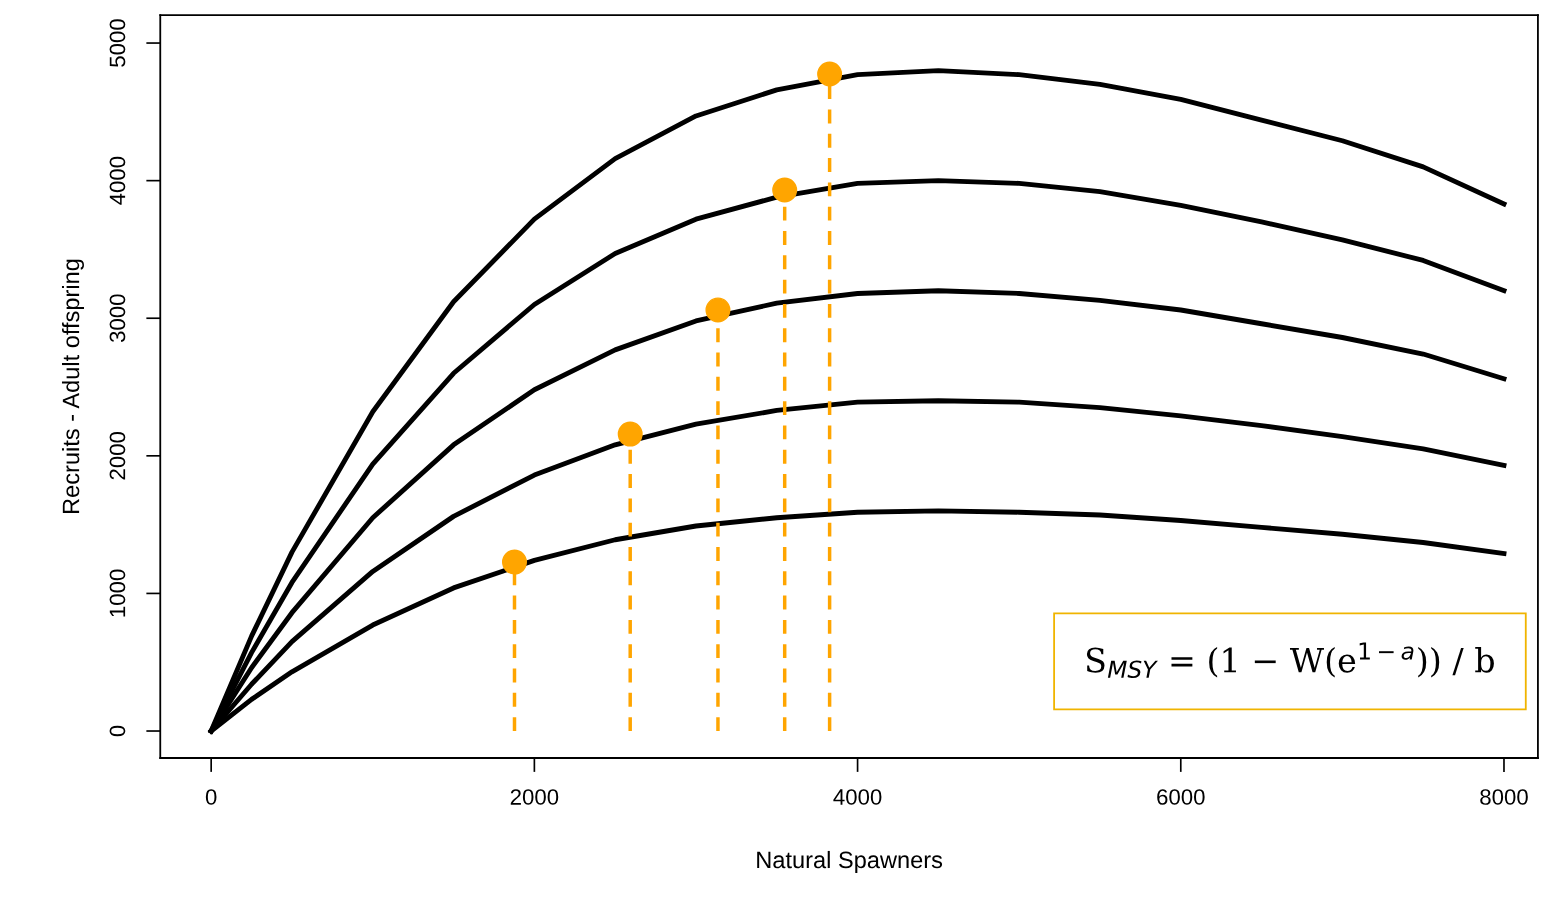 The height and width of the screenshot is (916, 1541). I want to click on x-tick-label: 2000, so click(534, 797).